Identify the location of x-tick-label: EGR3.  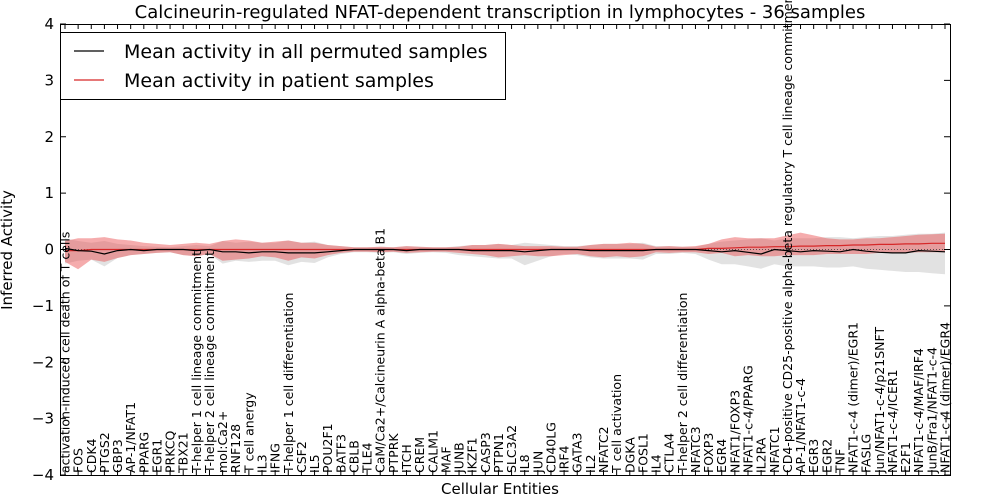
(813, 456).